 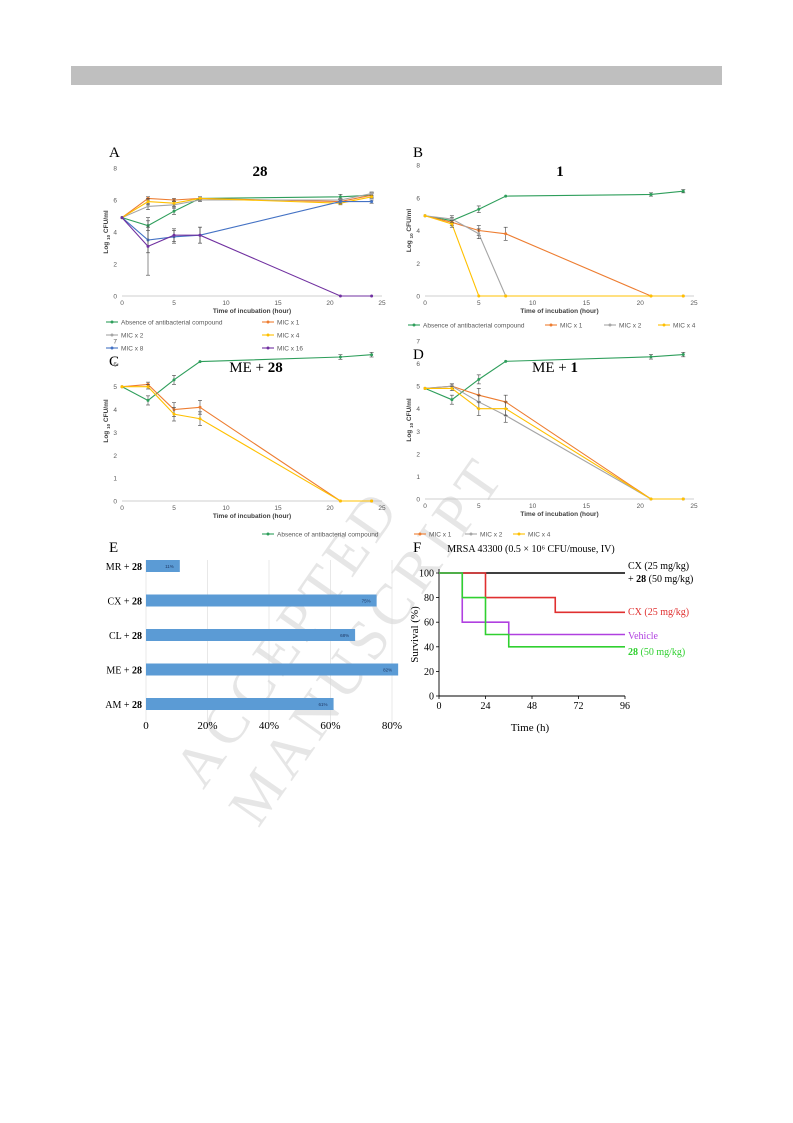 I want to click on y-tick-label: 100, so click(x=426, y=574).